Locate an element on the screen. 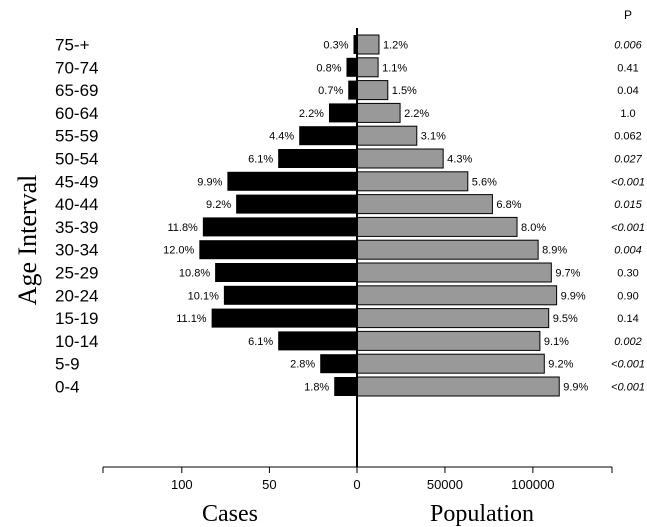 The width and height of the screenshot is (647, 527). cases-bar-label: 12.0% is located at coordinates (178, 251).